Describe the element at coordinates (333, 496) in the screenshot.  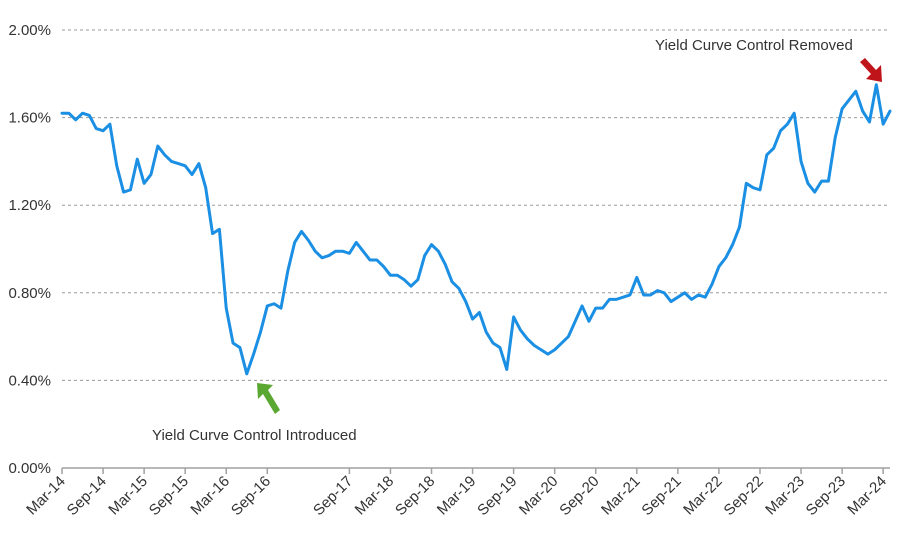
I see `x-tick-label: Sep-17` at that location.